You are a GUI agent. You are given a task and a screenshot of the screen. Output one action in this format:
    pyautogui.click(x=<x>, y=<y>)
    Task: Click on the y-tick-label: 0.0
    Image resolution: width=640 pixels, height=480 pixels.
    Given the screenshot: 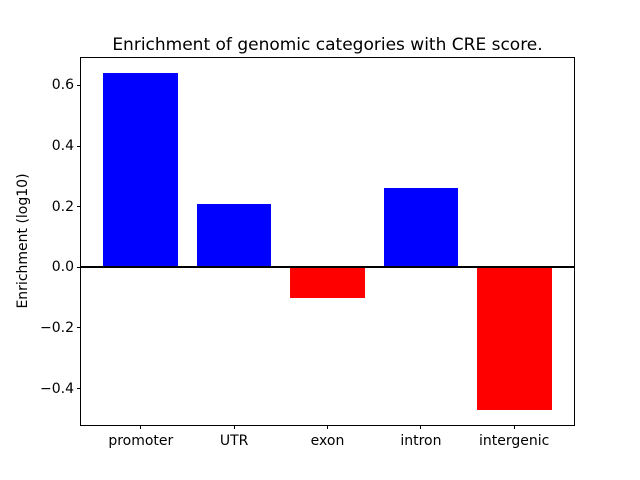 What is the action you would take?
    pyautogui.click(x=62, y=267)
    